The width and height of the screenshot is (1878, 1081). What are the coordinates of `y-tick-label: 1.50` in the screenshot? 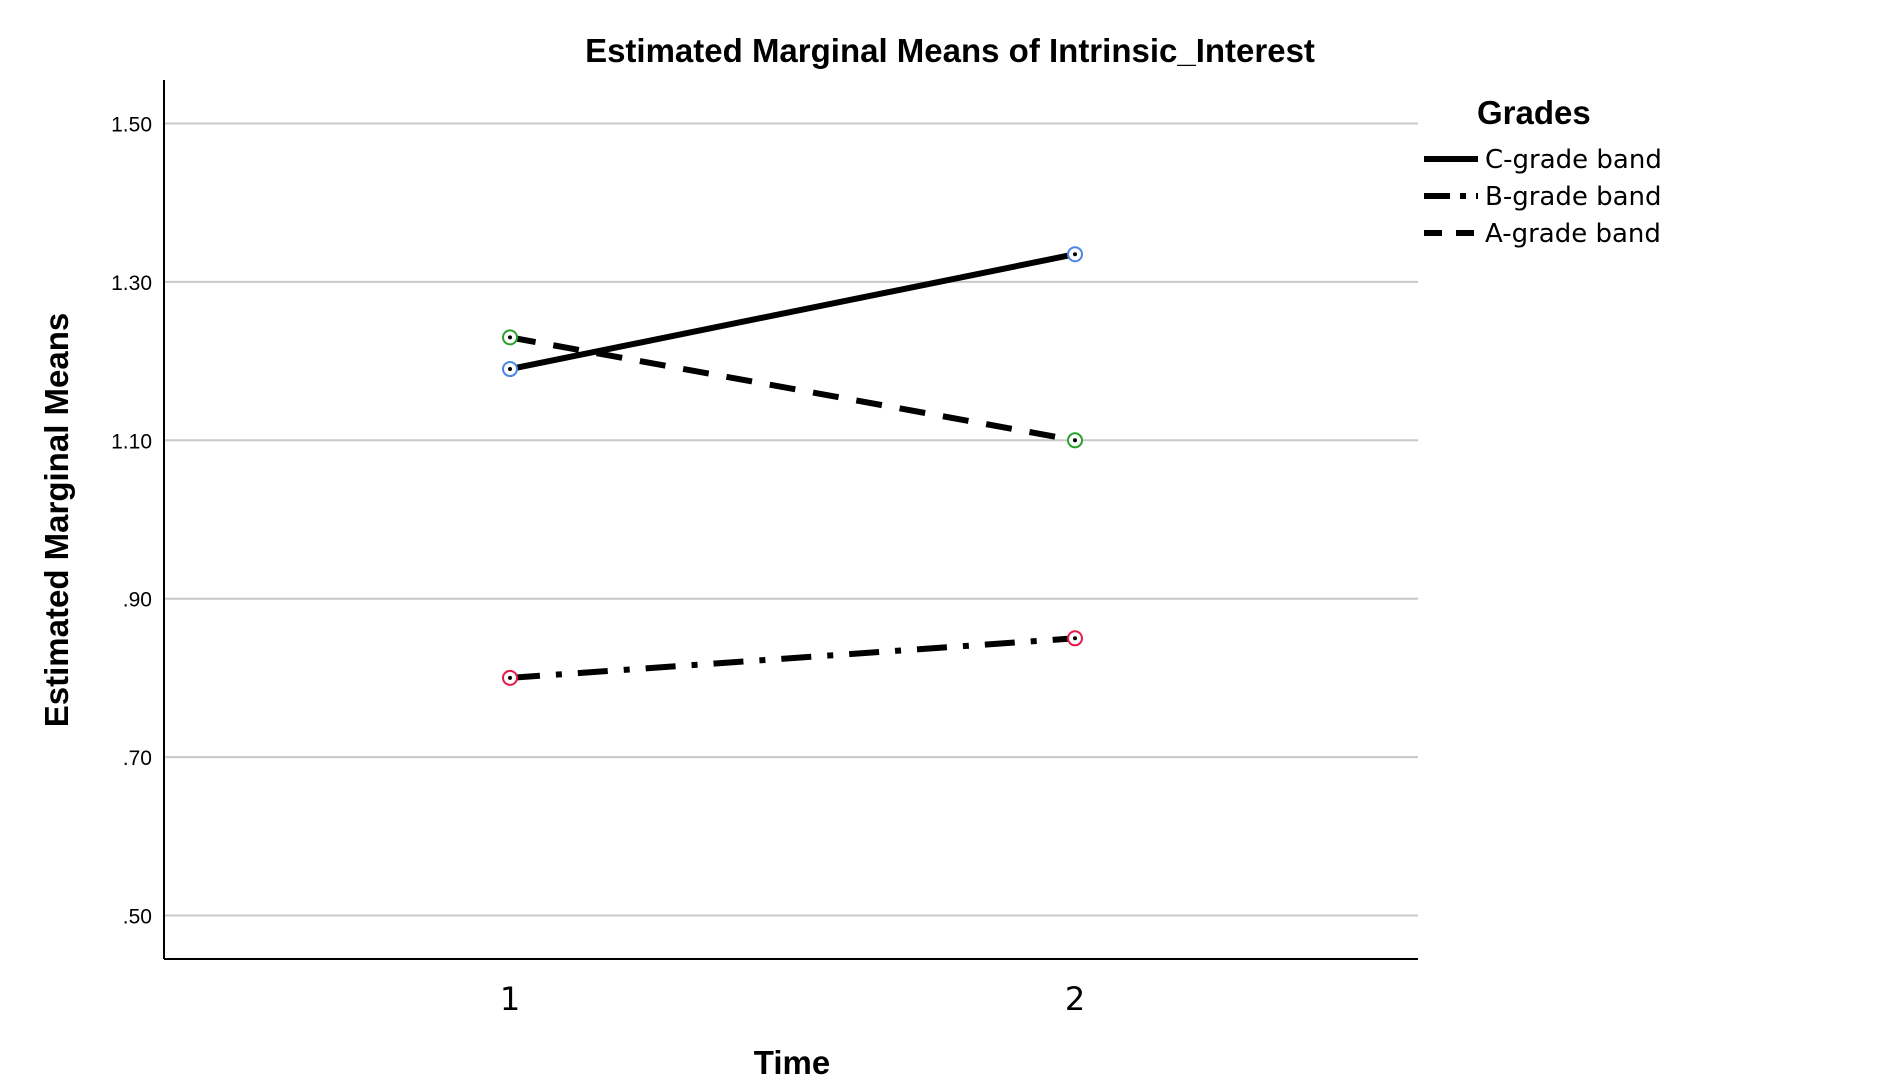 It's located at (131, 125).